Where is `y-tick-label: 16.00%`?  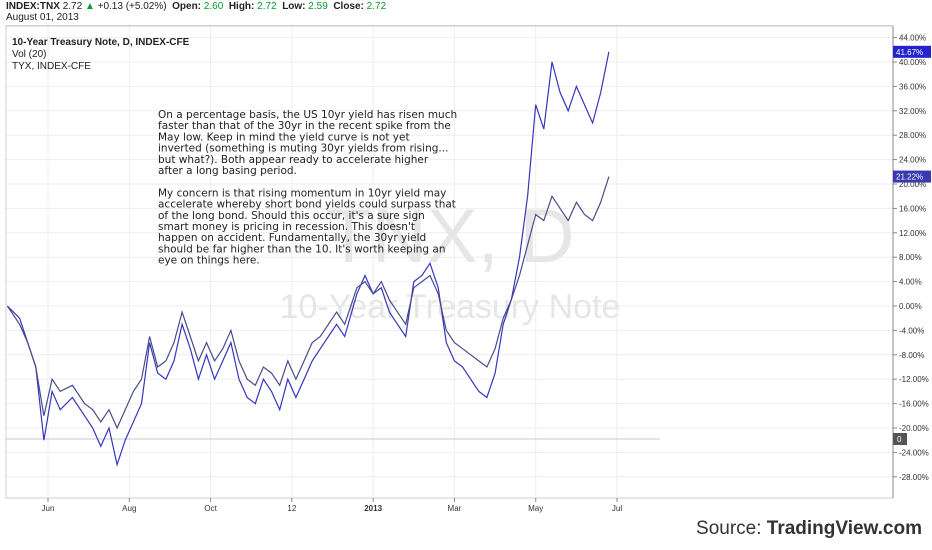
y-tick-label: 16.00% is located at coordinates (912, 208).